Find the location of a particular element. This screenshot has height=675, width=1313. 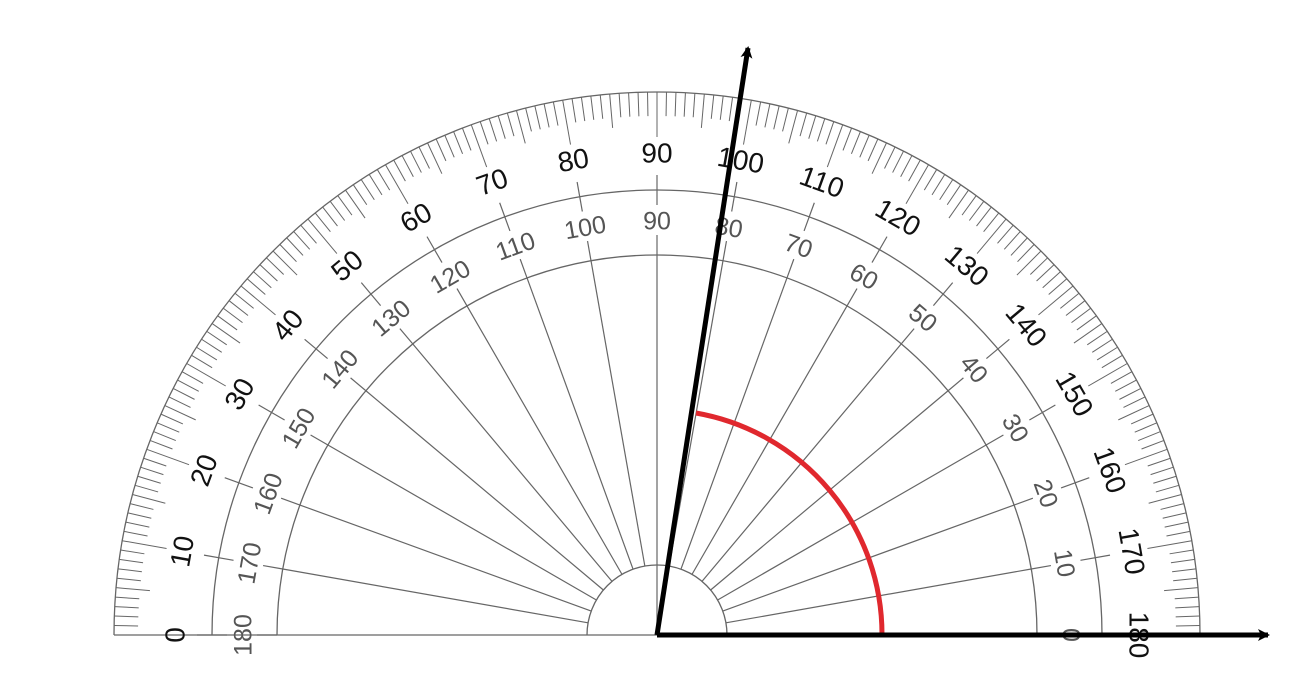

outer-scale-label: 110 is located at coordinates (822, 182).